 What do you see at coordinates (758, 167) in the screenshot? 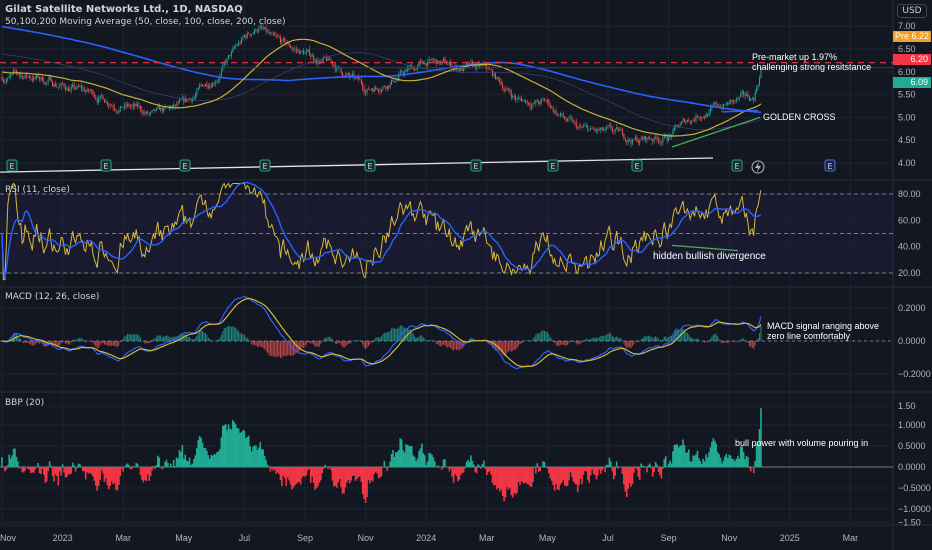
I see `lightning-glyph` at bounding box center [758, 167].